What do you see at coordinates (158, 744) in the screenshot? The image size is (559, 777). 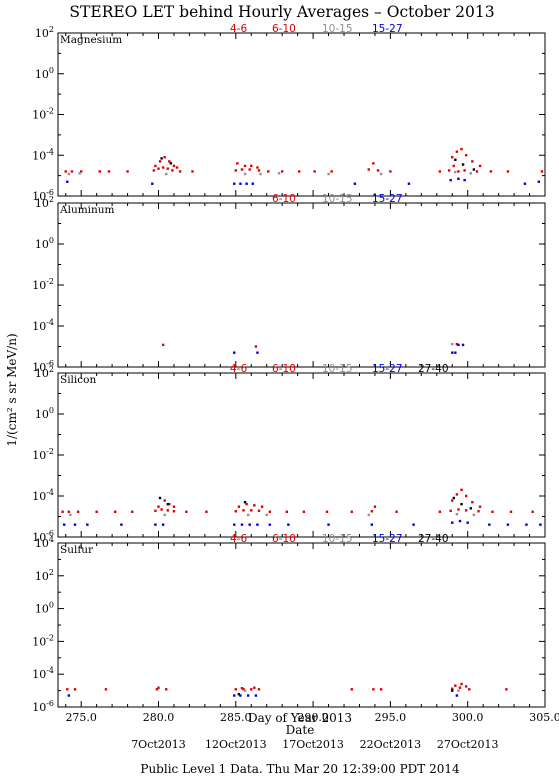 I see `date-tick-label: 7Oct2013` at bounding box center [158, 744].